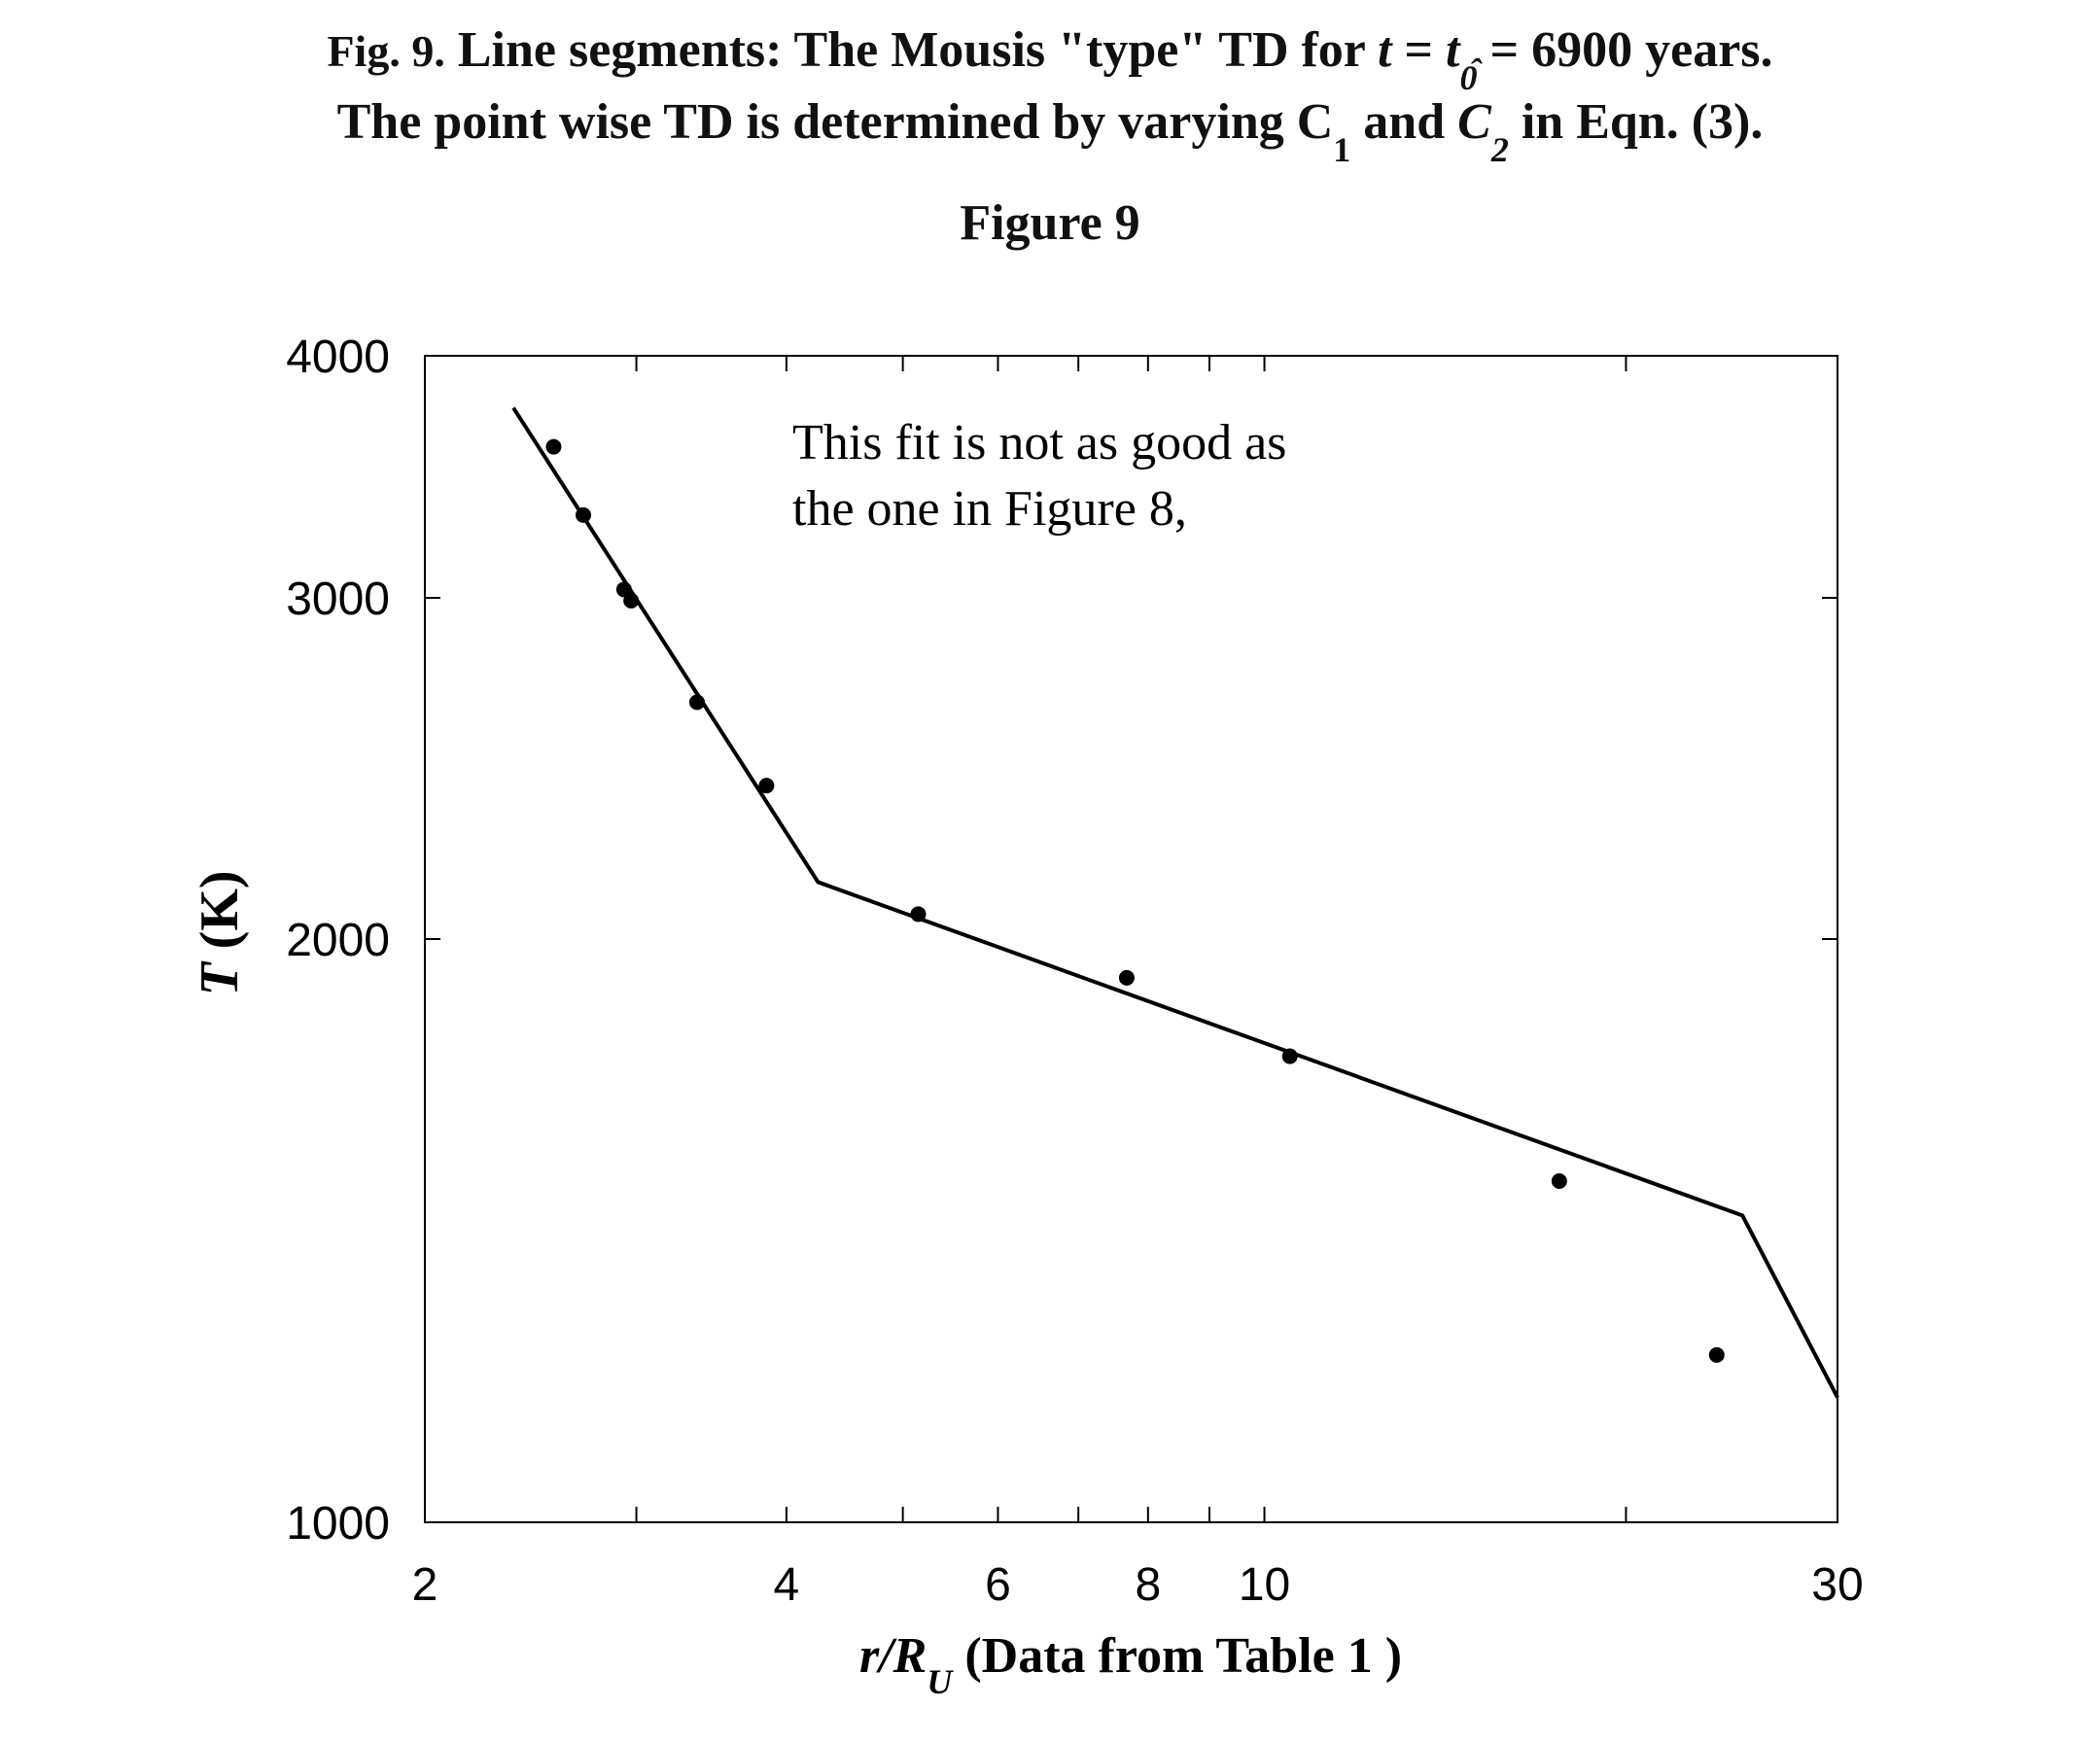 The height and width of the screenshot is (1742, 2100). I want to click on y-tick-label: 4000, so click(338, 357).